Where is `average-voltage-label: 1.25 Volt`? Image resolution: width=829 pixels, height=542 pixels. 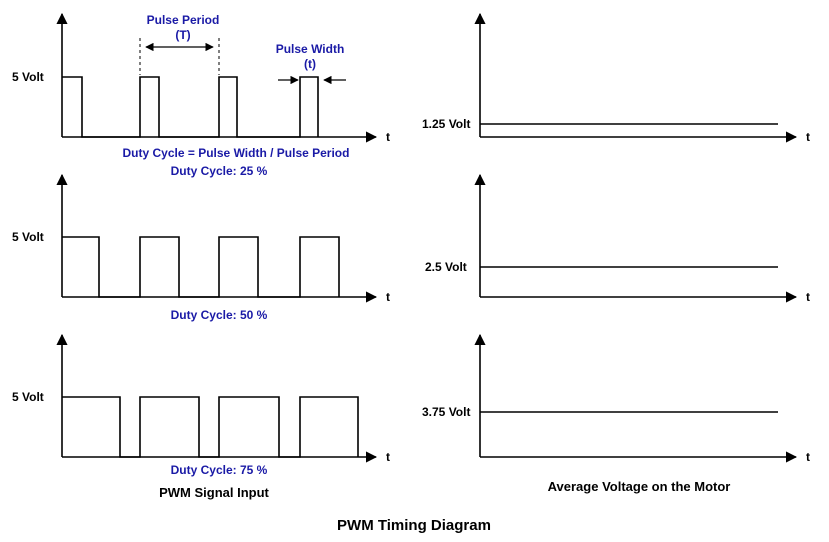 average-voltage-label: 1.25 Volt is located at coordinates (446, 124).